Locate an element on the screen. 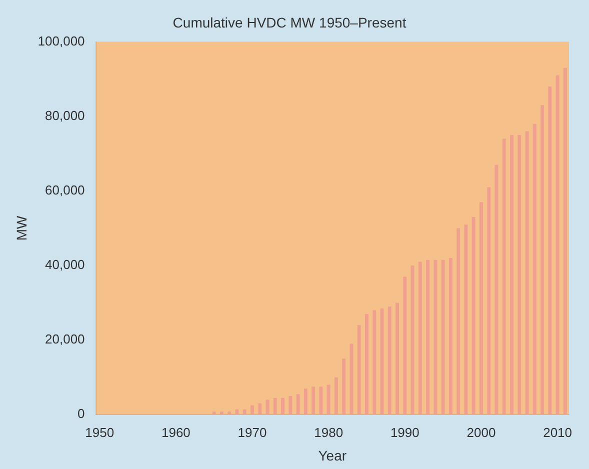 This screenshot has width=589, height=469. chart-title: Cumulative HVDC MW 1950–Present is located at coordinates (289, 22).